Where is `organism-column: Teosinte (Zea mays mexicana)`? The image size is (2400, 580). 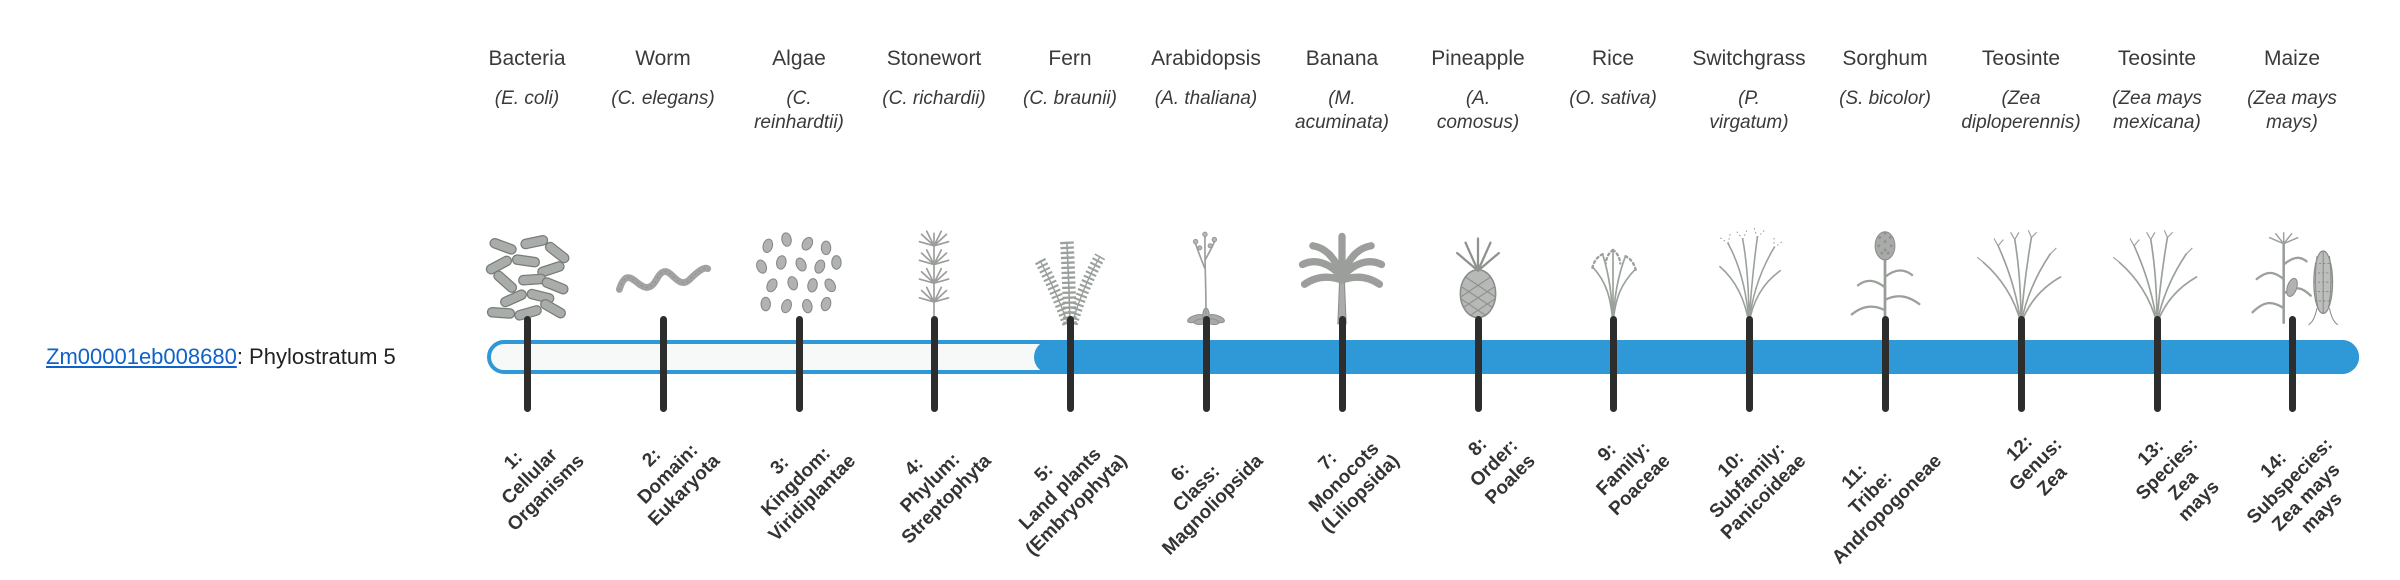
organism-column: Teosinte (Zea mays mexicana) is located at coordinates (2157, 191).